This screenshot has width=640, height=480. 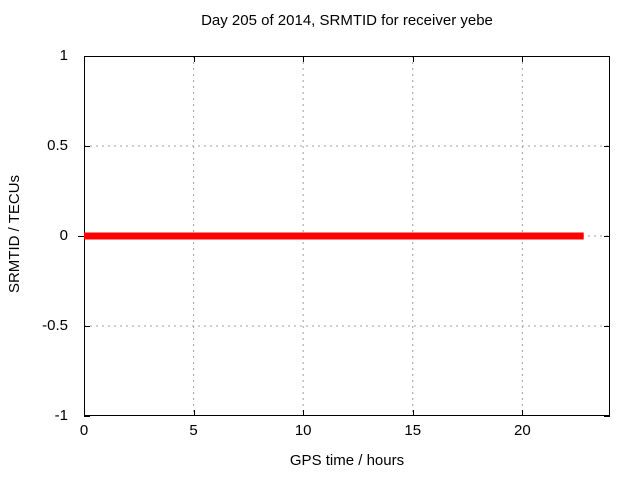 I want to click on y-tick-label: -1, so click(x=61, y=415).